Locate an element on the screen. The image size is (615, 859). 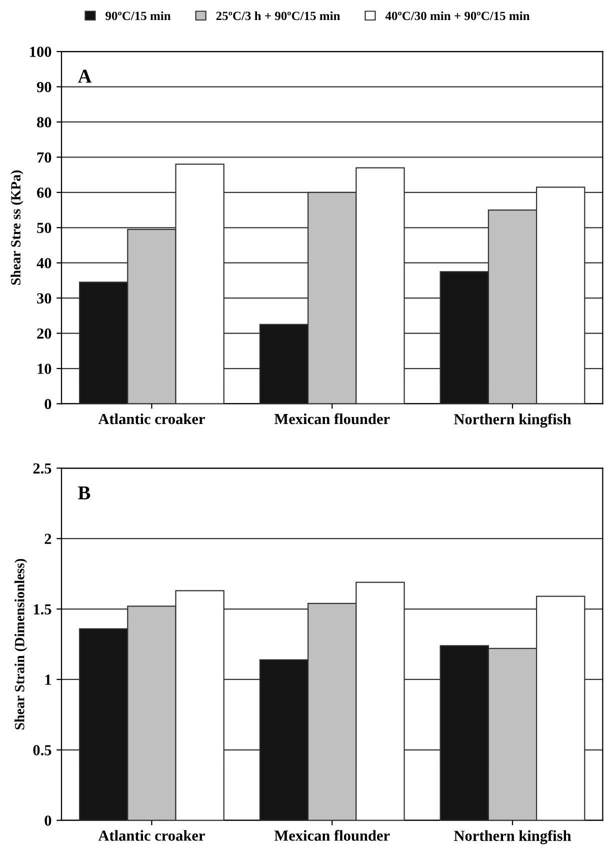
annotation: B is located at coordinates (84, 493).